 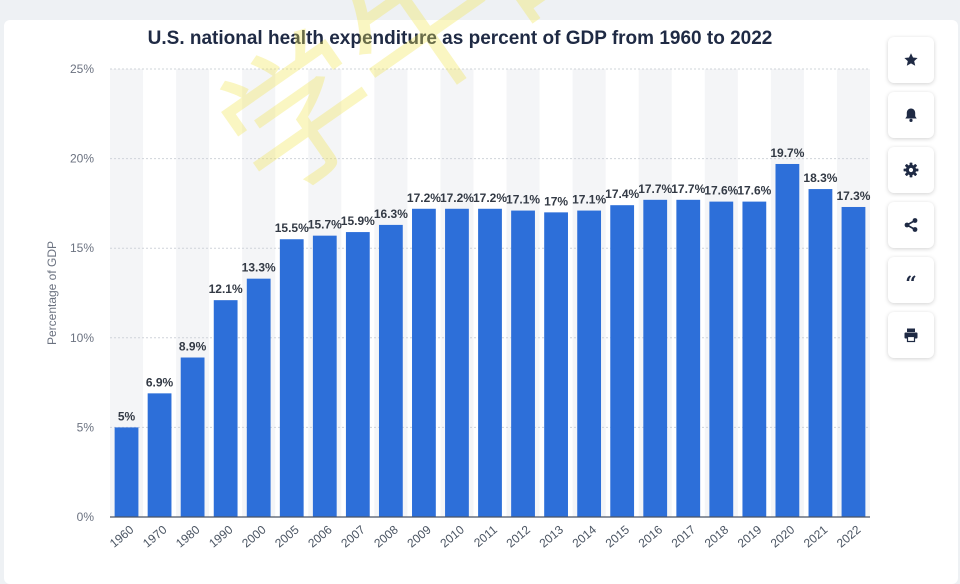 What do you see at coordinates (82, 159) in the screenshot?
I see `y-tick-label: 20%` at bounding box center [82, 159].